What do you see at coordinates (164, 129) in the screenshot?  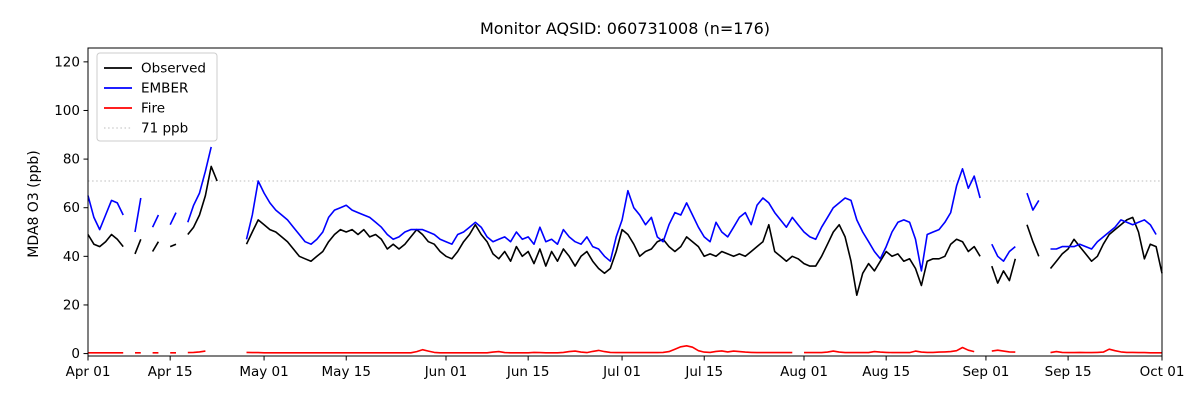 I see `legend-label: 71 ppb` at bounding box center [164, 129].